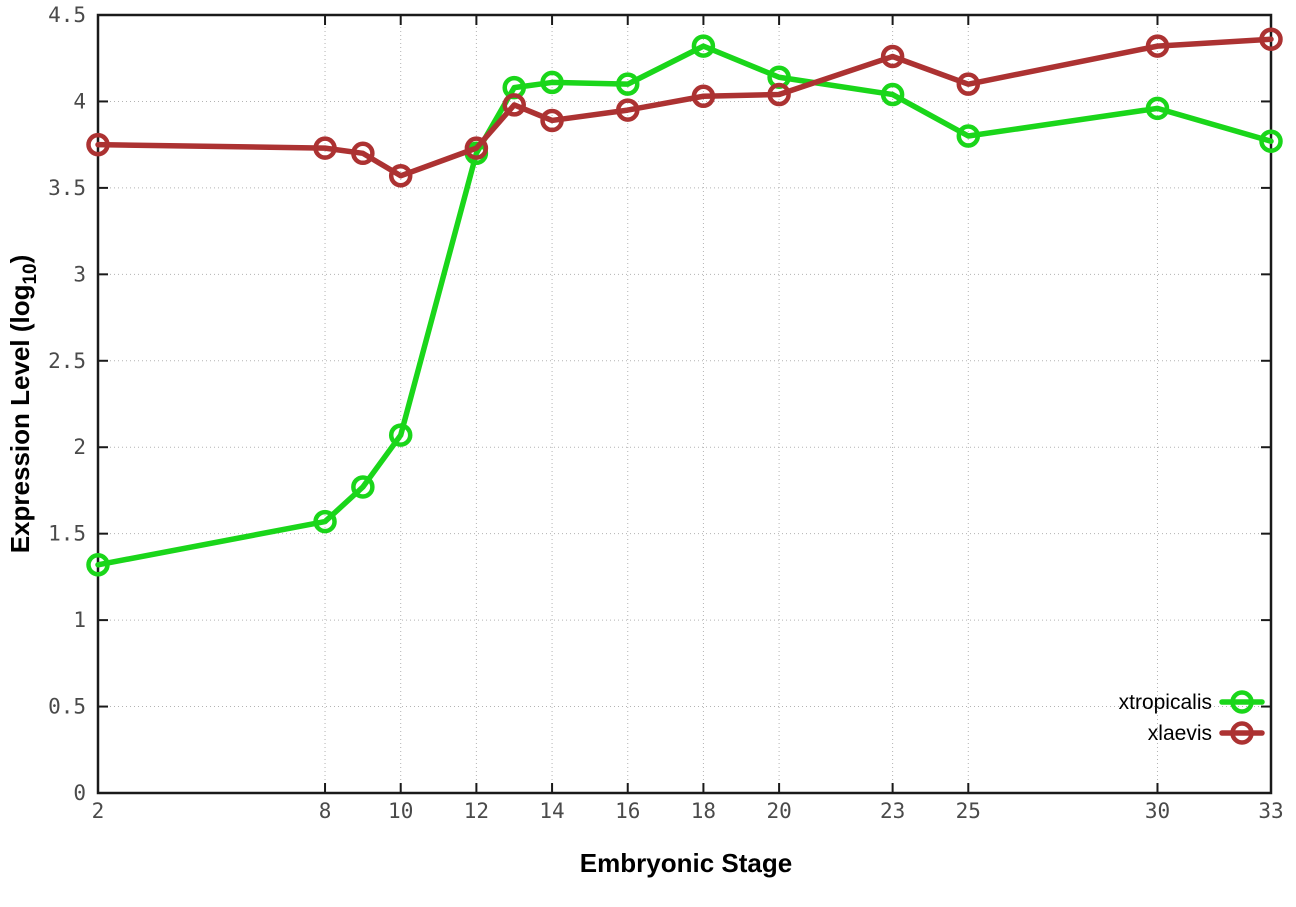  What do you see at coordinates (67, 534) in the screenshot?
I see `y-tick-label: 1.5` at bounding box center [67, 534].